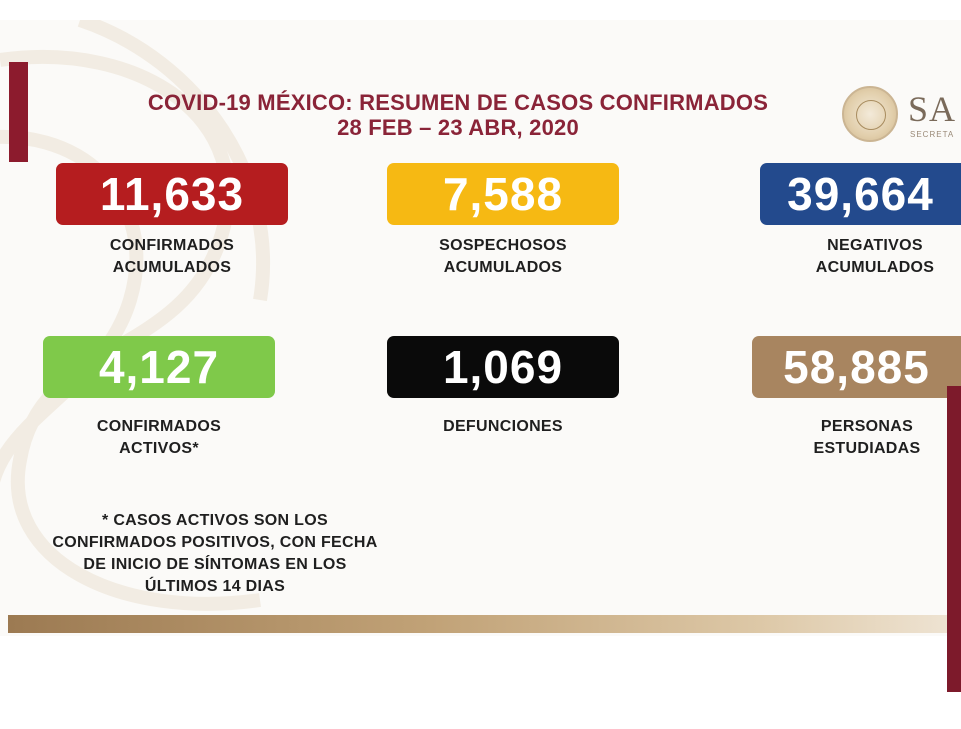 Image resolution: width=961 pixels, height=729 pixels. I want to click on stat-label-line: PERSONAS, so click(867, 426).